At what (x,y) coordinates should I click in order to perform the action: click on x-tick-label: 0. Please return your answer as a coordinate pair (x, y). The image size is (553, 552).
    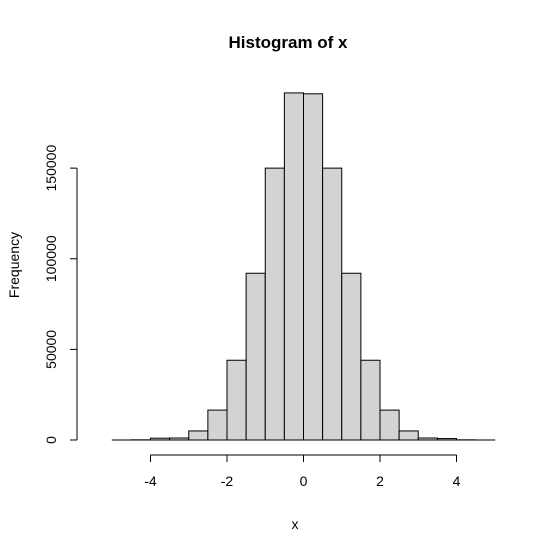
    Looking at the image, I should click on (304, 481).